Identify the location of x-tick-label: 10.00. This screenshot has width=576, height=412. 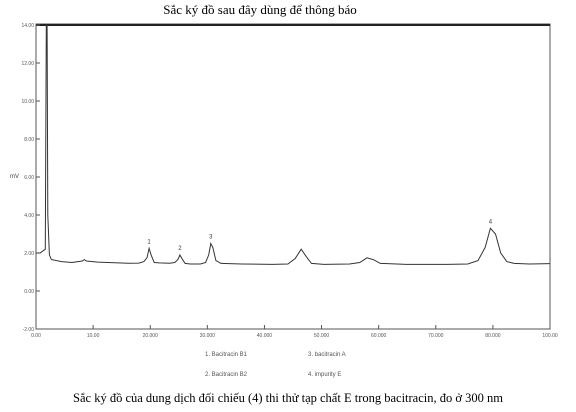
(93, 336).